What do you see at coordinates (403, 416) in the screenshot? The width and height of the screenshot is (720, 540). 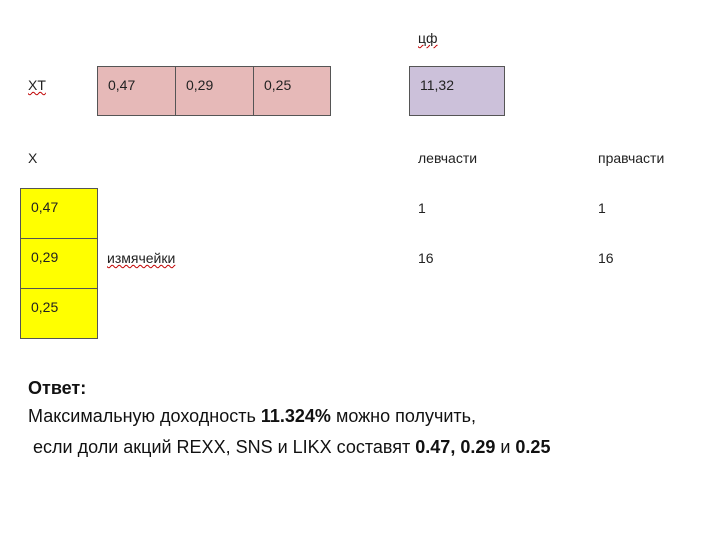 I see `text: можно получить,` at bounding box center [403, 416].